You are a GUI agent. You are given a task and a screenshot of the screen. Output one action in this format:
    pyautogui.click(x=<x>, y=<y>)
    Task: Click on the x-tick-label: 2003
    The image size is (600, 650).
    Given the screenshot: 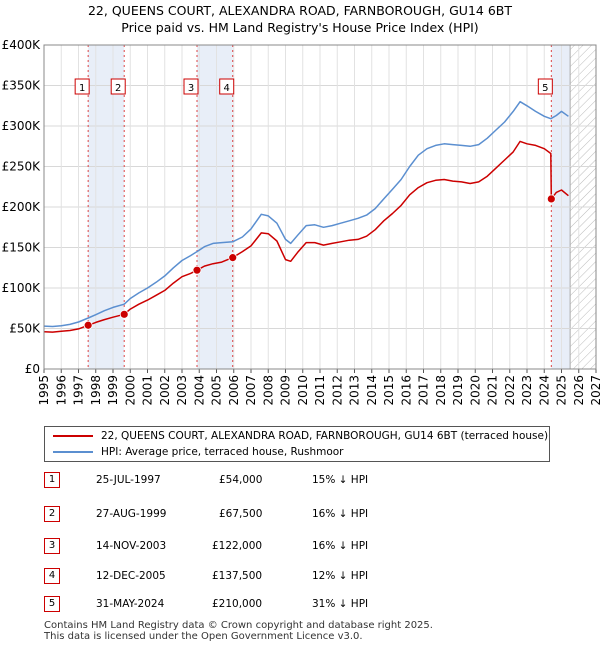 What is the action you would take?
    pyautogui.click(x=182, y=390)
    